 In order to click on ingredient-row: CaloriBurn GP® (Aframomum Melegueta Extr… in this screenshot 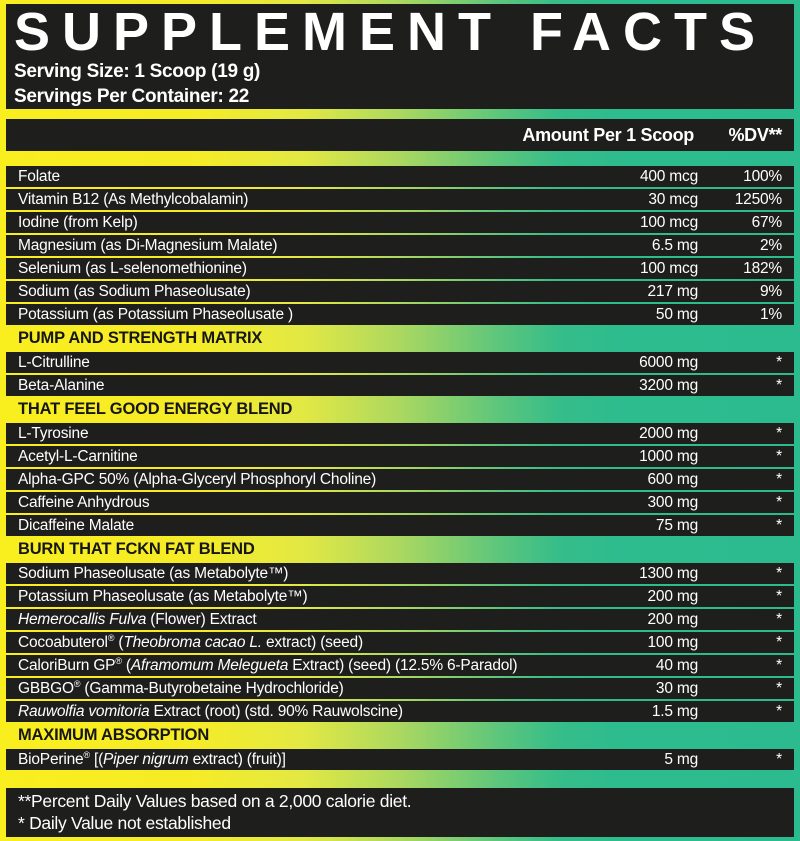, I will do `click(400, 665)`.